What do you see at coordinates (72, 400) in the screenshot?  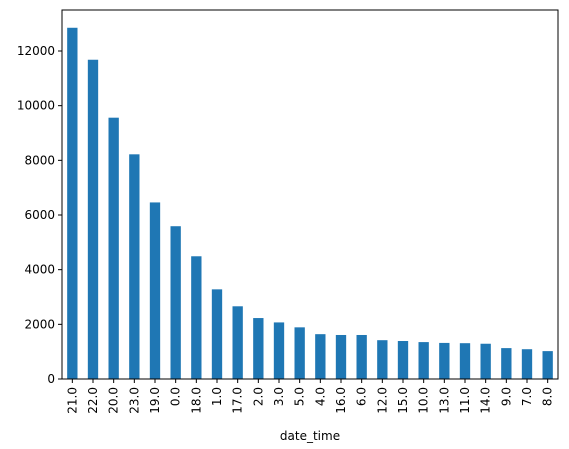 I see `x-tick-label: 21.0` at bounding box center [72, 400].